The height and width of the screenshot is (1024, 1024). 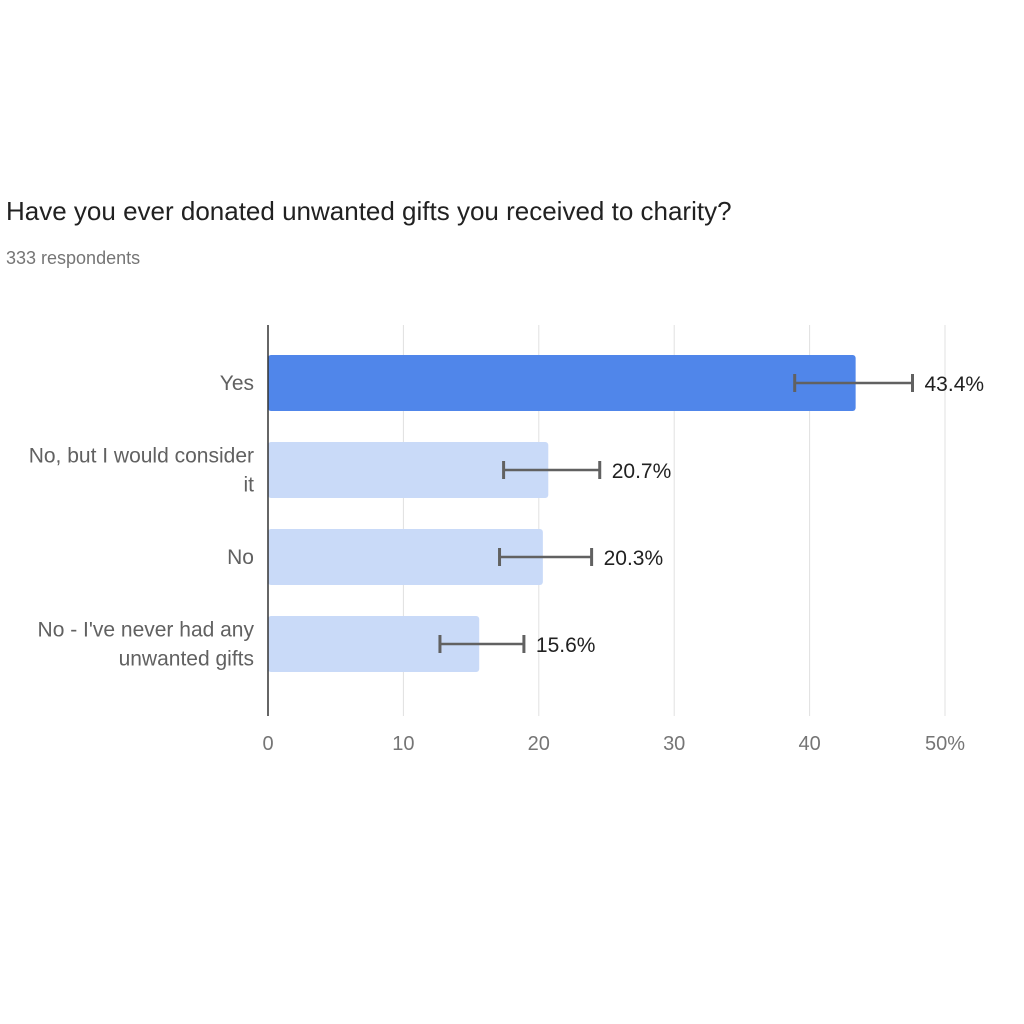 What do you see at coordinates (141, 456) in the screenshot?
I see `category-label-line: No, but I would consider` at bounding box center [141, 456].